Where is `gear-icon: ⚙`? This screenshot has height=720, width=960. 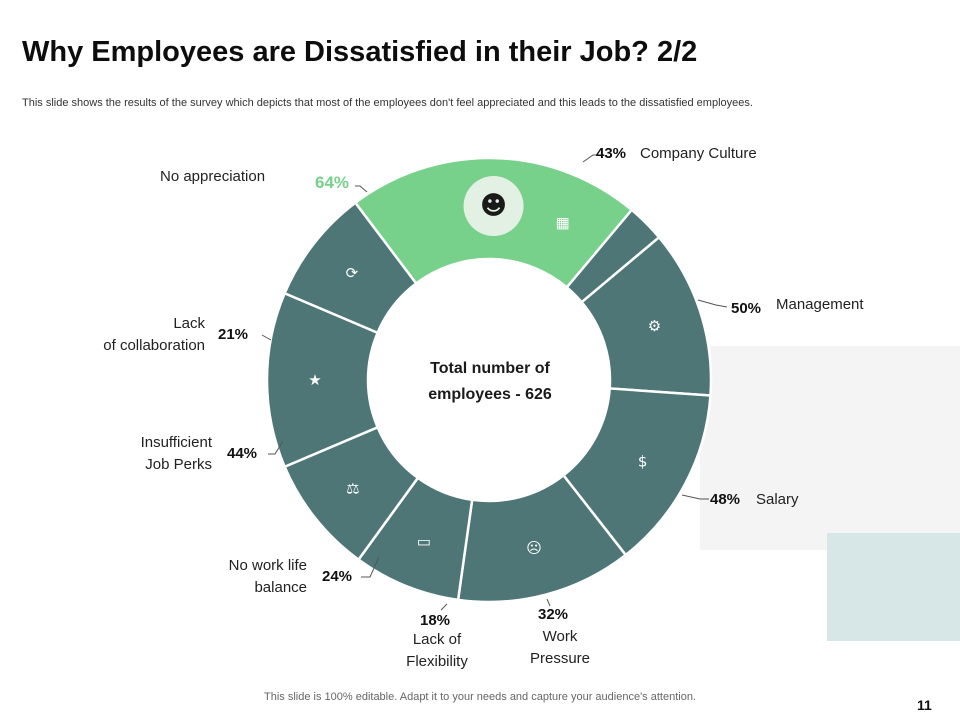 gear-icon: ⚙ is located at coordinates (654, 326).